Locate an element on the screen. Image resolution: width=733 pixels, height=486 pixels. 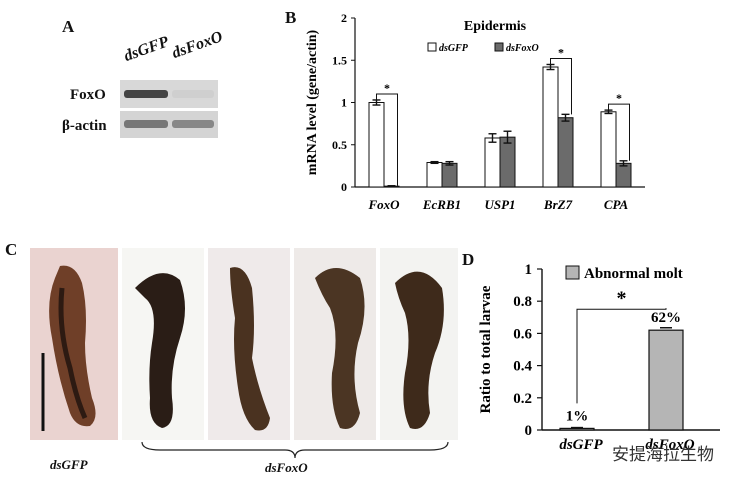
x-tick-label: FoxO is located at coordinates (383, 204).